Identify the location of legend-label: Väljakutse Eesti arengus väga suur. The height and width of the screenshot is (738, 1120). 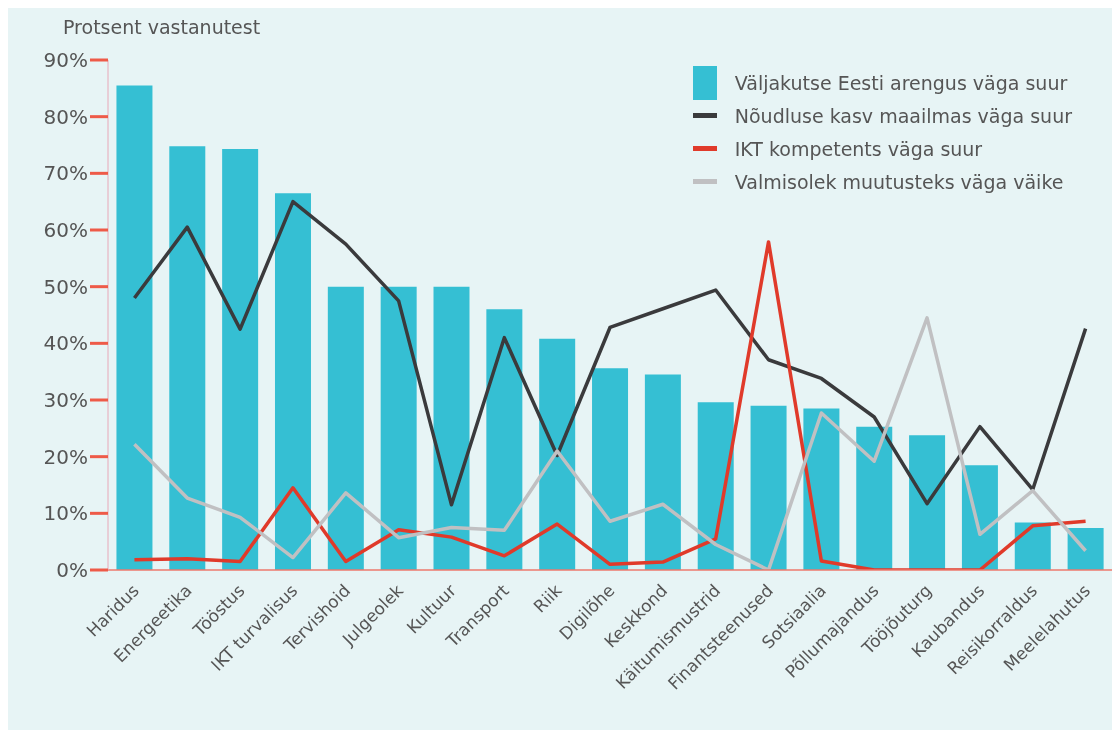
(901, 82).